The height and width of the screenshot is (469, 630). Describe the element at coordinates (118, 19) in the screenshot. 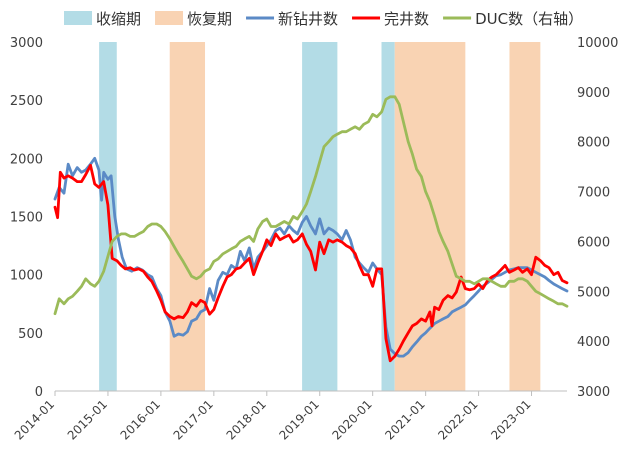

I see `contraction-legend-label: 收缩期` at that location.